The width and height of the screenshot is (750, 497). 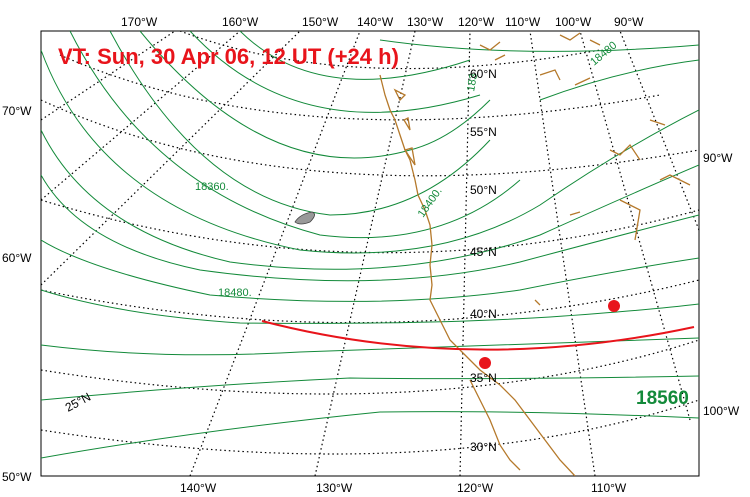 I want to click on contour-label-18480-a: 18480., so click(x=235, y=293).